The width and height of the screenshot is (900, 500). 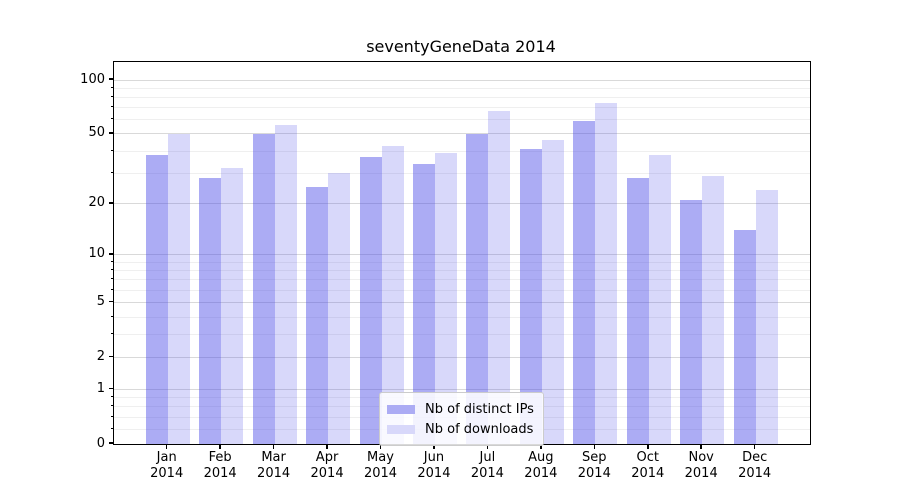 What do you see at coordinates (210, 311) in the screenshot?
I see `bar-distinct-ips-feb` at bounding box center [210, 311].